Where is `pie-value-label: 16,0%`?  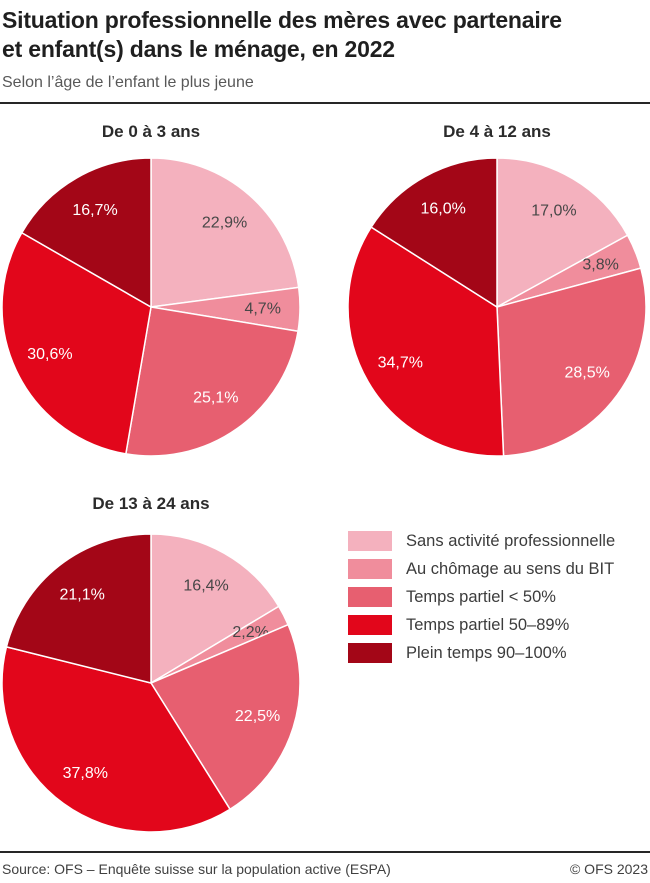
pie-value-label: 16,0% is located at coordinates (443, 209).